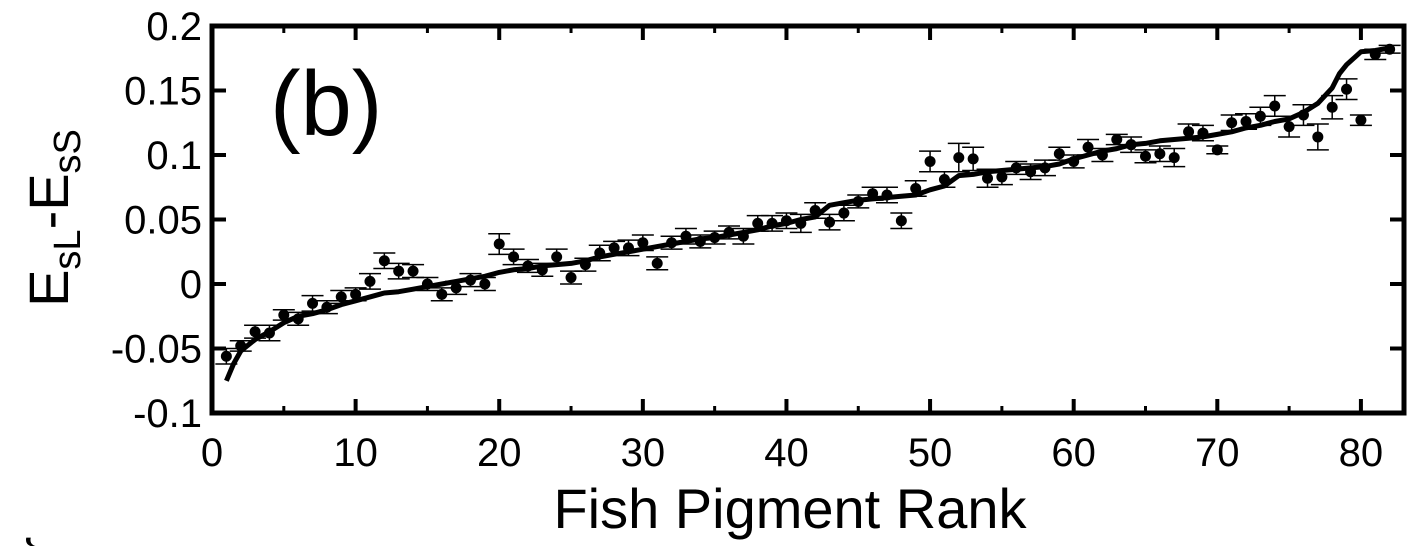  Describe the element at coordinates (48, 288) in the screenshot. I see `y-title-e1: E` at that location.